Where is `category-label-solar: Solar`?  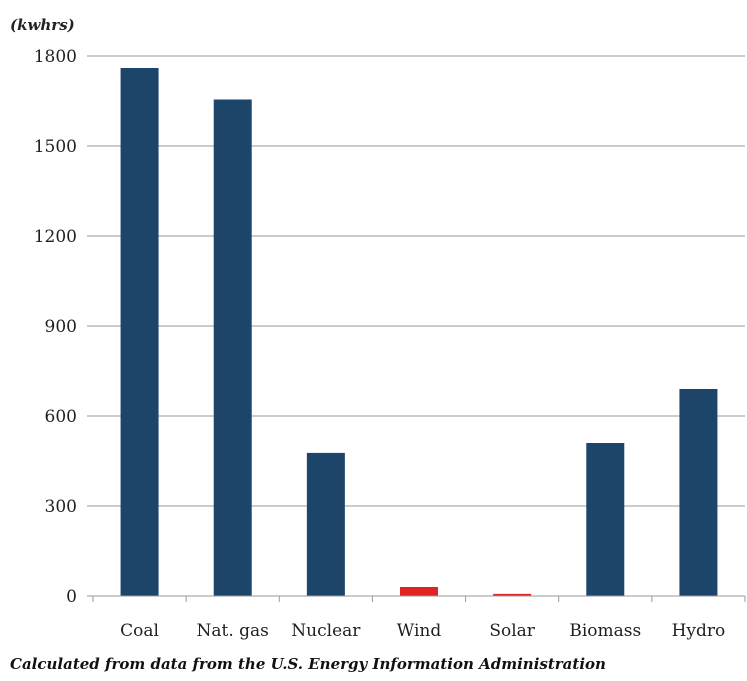 category-label-solar: Solar is located at coordinates (512, 631).